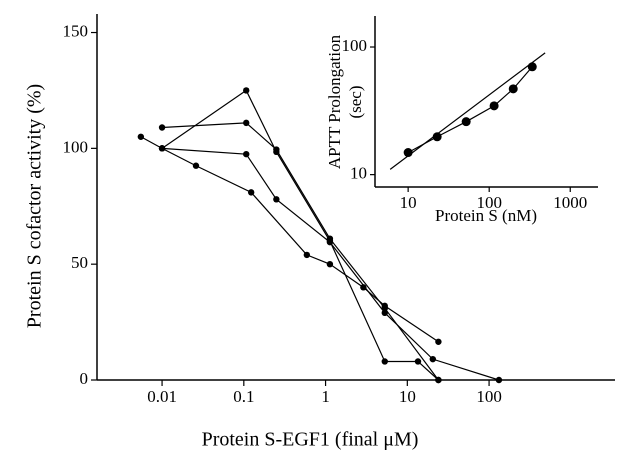 Image resolution: width=621 pixels, height=463 pixels. Describe the element at coordinates (355, 101) in the screenshot. I see `inset-y-axis-label: (sec)` at that location.